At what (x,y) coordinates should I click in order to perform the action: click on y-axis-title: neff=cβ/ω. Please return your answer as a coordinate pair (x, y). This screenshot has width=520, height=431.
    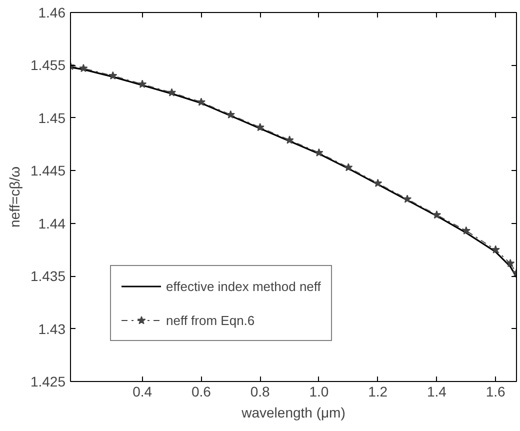
    Looking at the image, I should click on (14, 197).